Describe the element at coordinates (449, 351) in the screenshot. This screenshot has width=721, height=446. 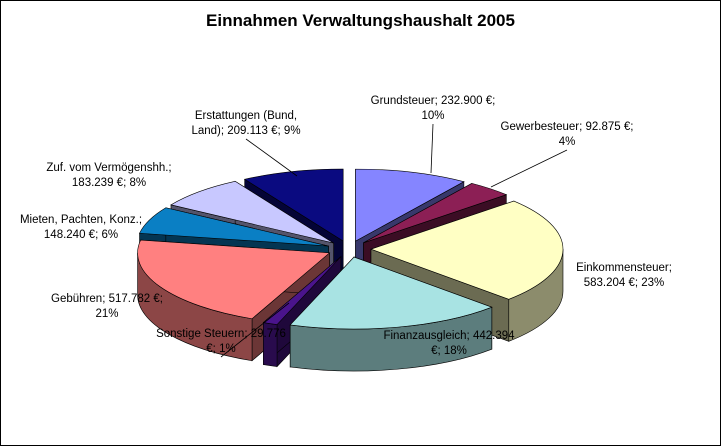
I see `slice-label-line: €; 18%` at that location.